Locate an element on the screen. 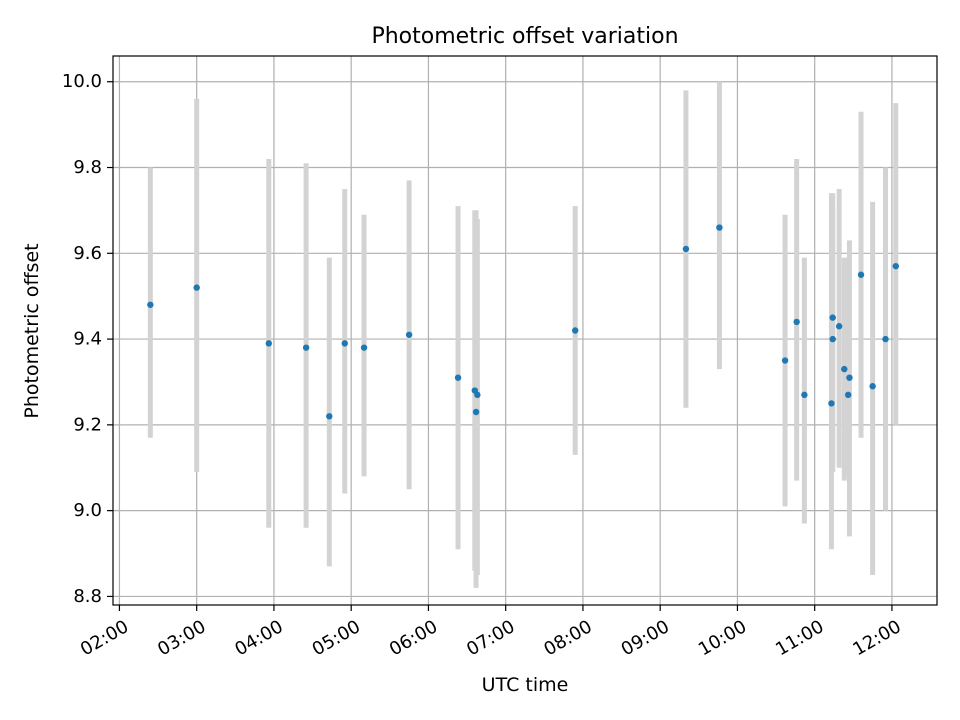  x-tick-label: 09:00 is located at coordinates (645, 638).